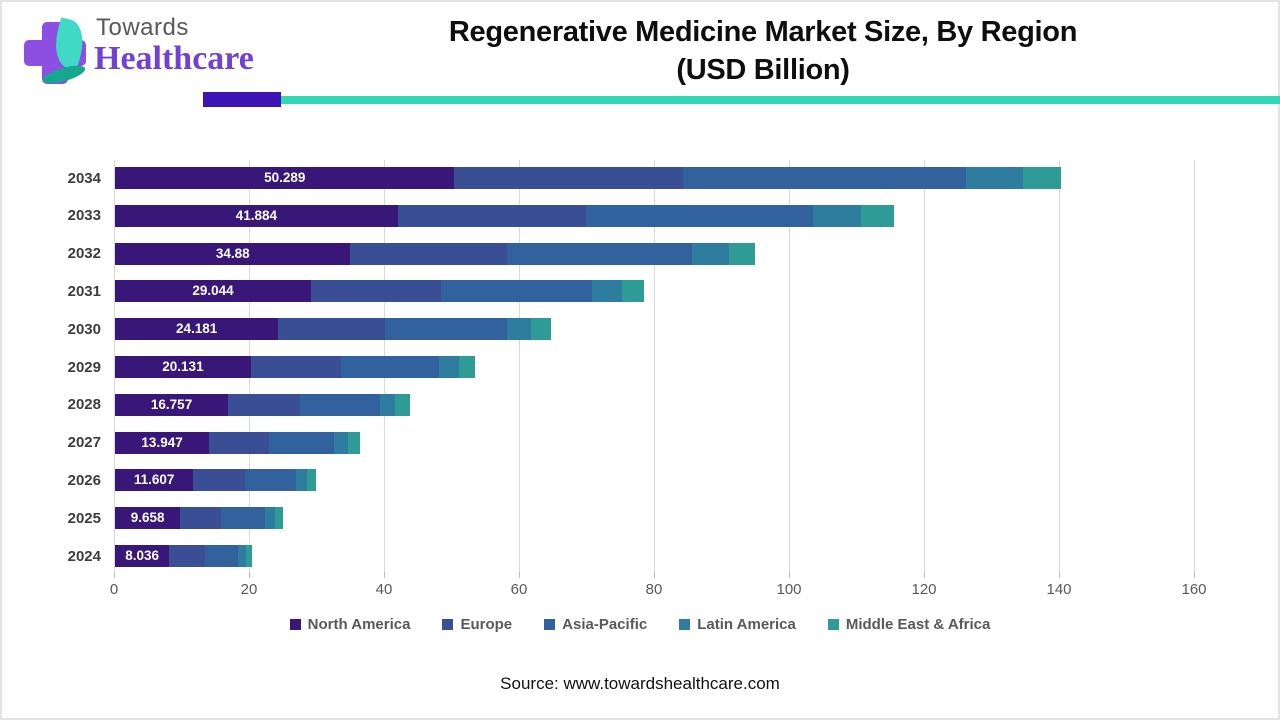  Describe the element at coordinates (84, 556) in the screenshot. I see `y-axis-year-label: 2024` at that location.